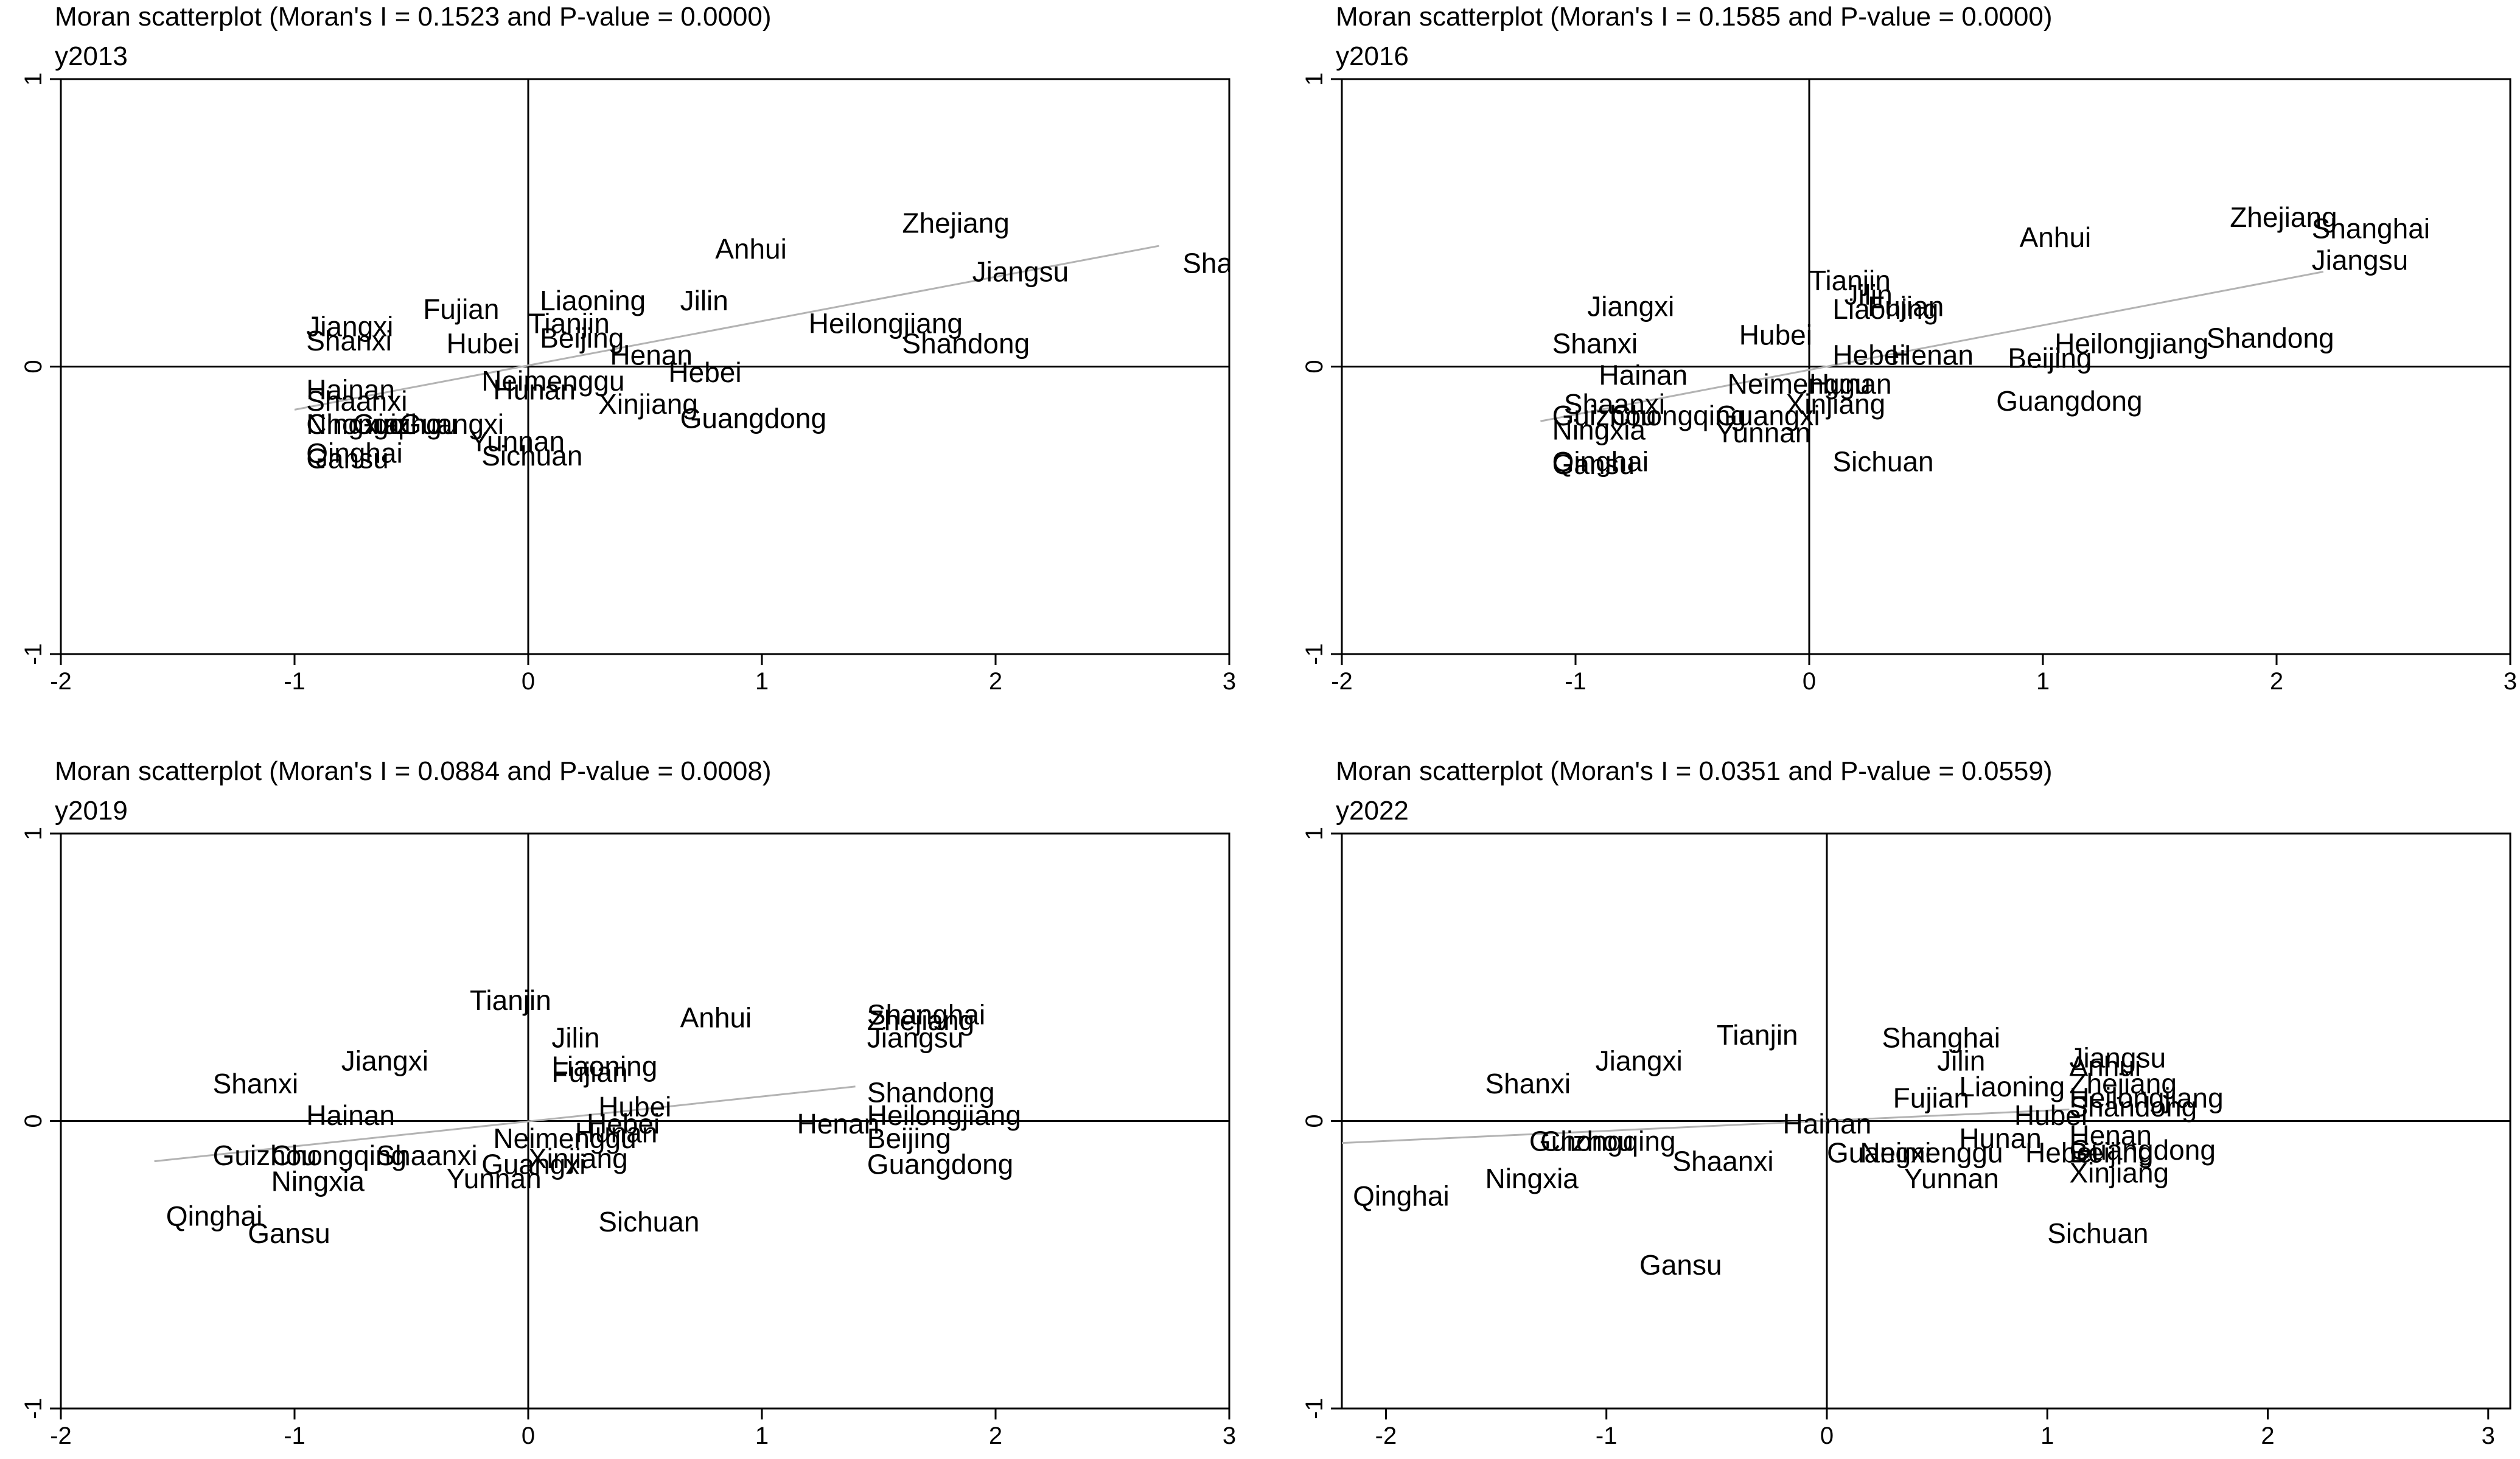 Image resolution: width=2520 pixels, height=1459 pixels. I want to click on point-label: Shandong, so click(931, 1092).